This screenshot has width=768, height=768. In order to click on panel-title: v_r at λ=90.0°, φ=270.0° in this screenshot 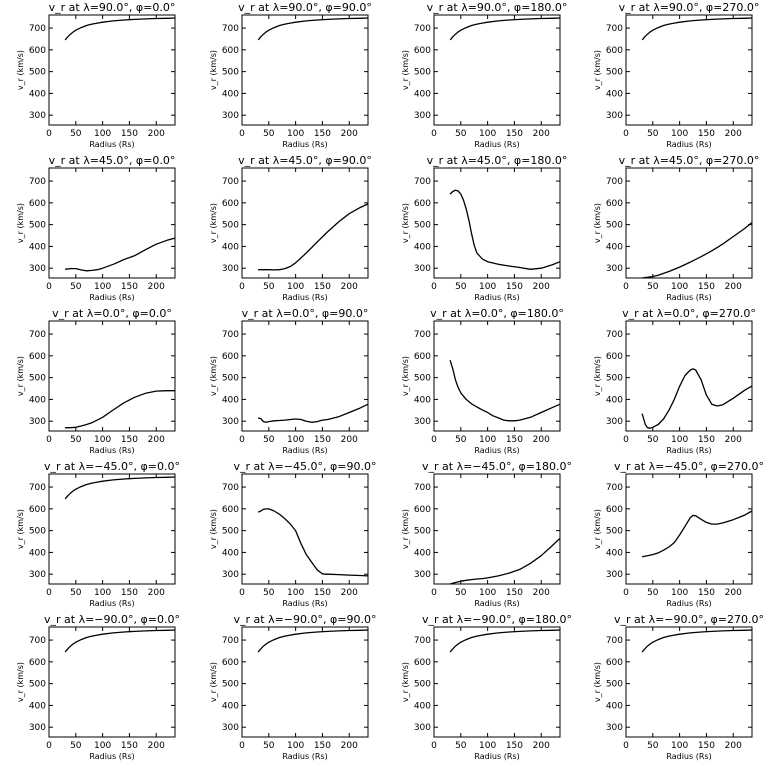, I will do `click(689, 7)`.